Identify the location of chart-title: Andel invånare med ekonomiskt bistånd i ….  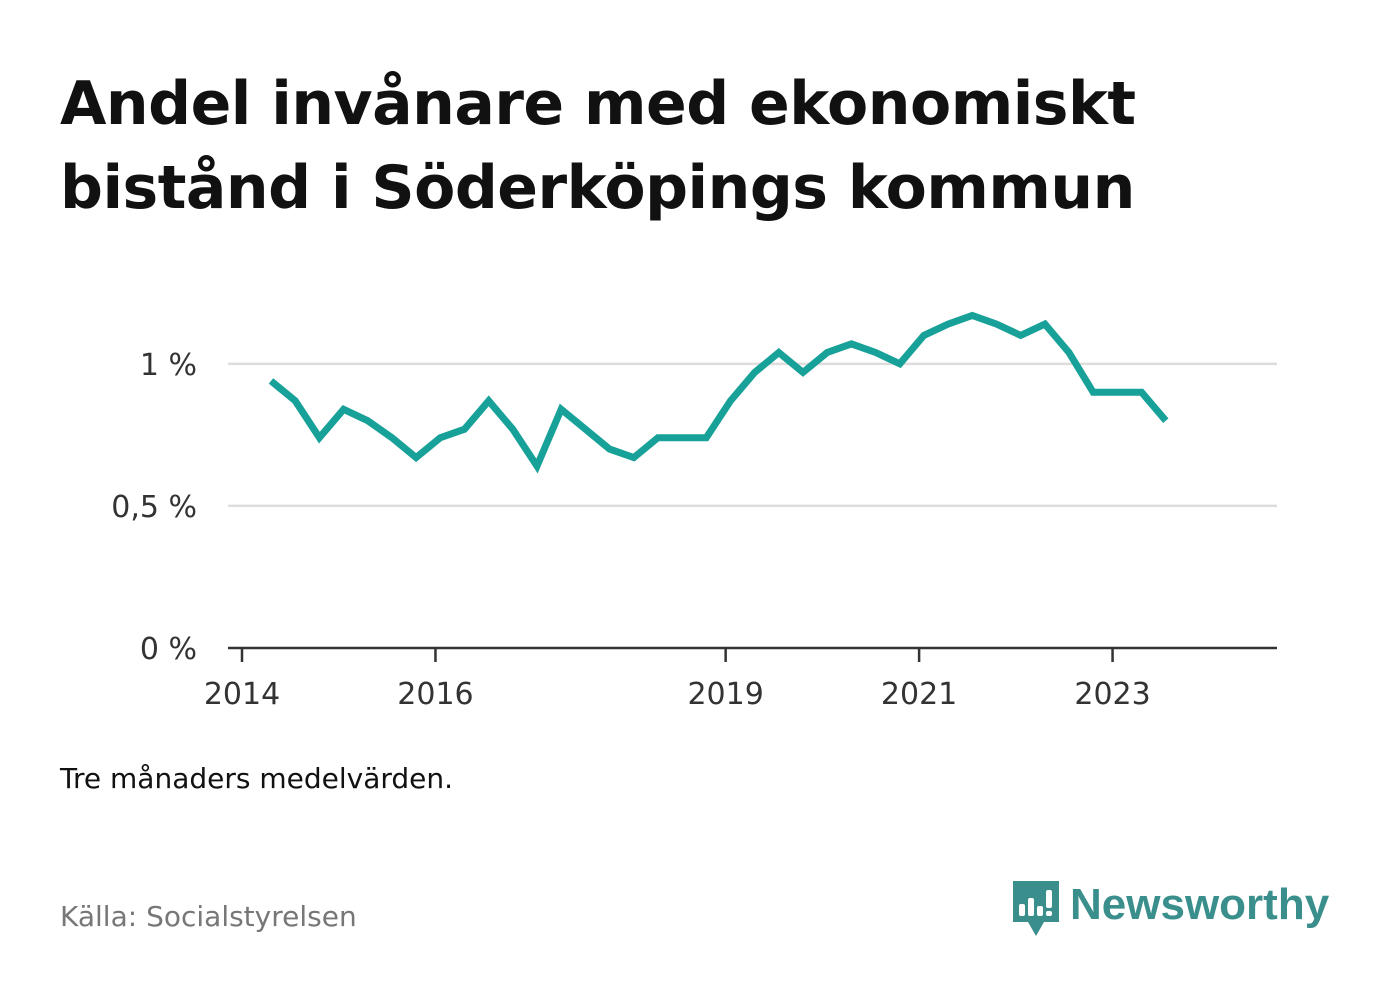
(660, 146).